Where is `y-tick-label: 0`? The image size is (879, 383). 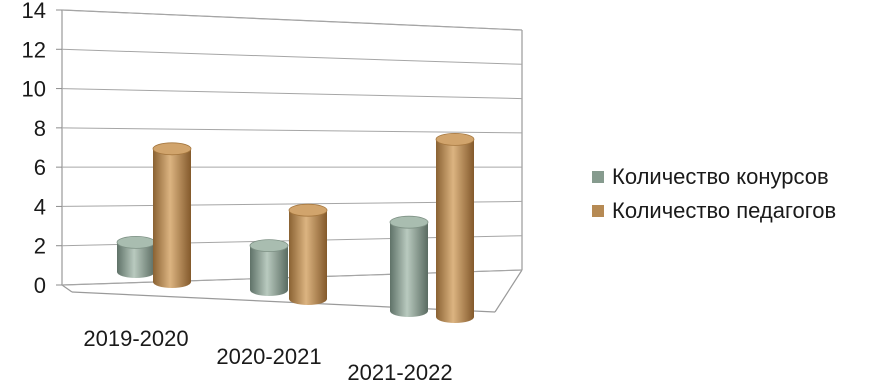
y-tick-label: 0 is located at coordinates (40, 285).